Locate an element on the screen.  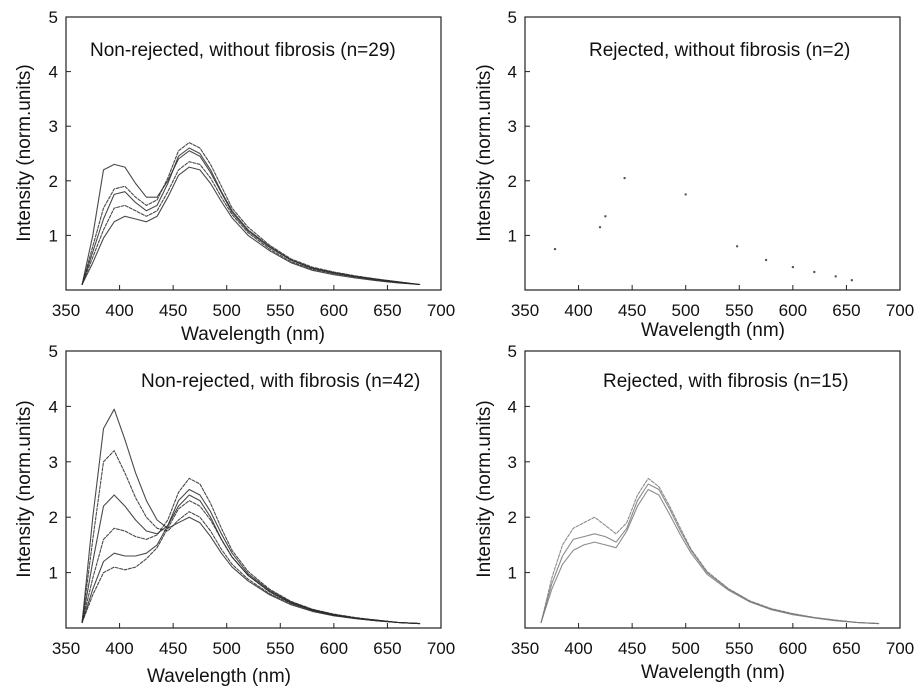
panel-title: Rejected, without fibrosis (n=2) is located at coordinates (719, 50).